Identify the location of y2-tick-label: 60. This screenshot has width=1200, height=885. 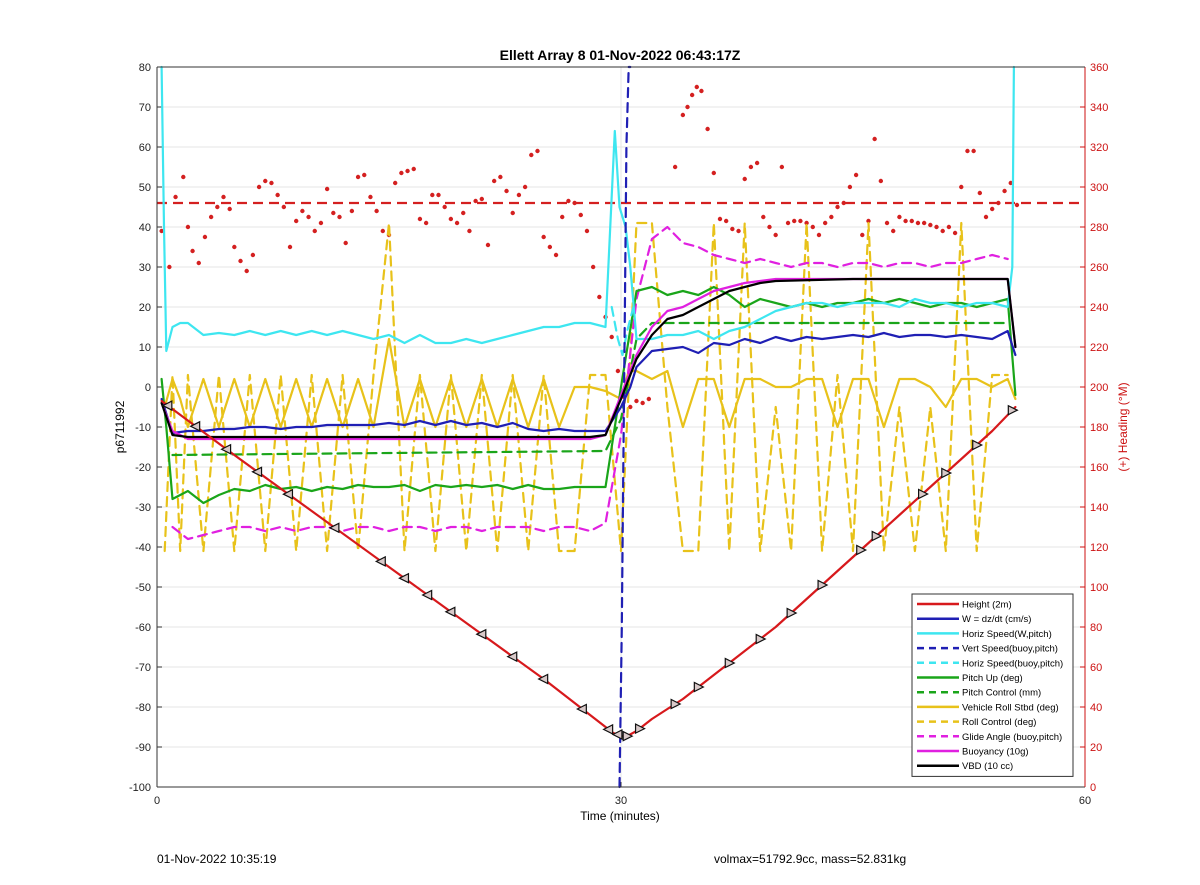
(1096, 668).